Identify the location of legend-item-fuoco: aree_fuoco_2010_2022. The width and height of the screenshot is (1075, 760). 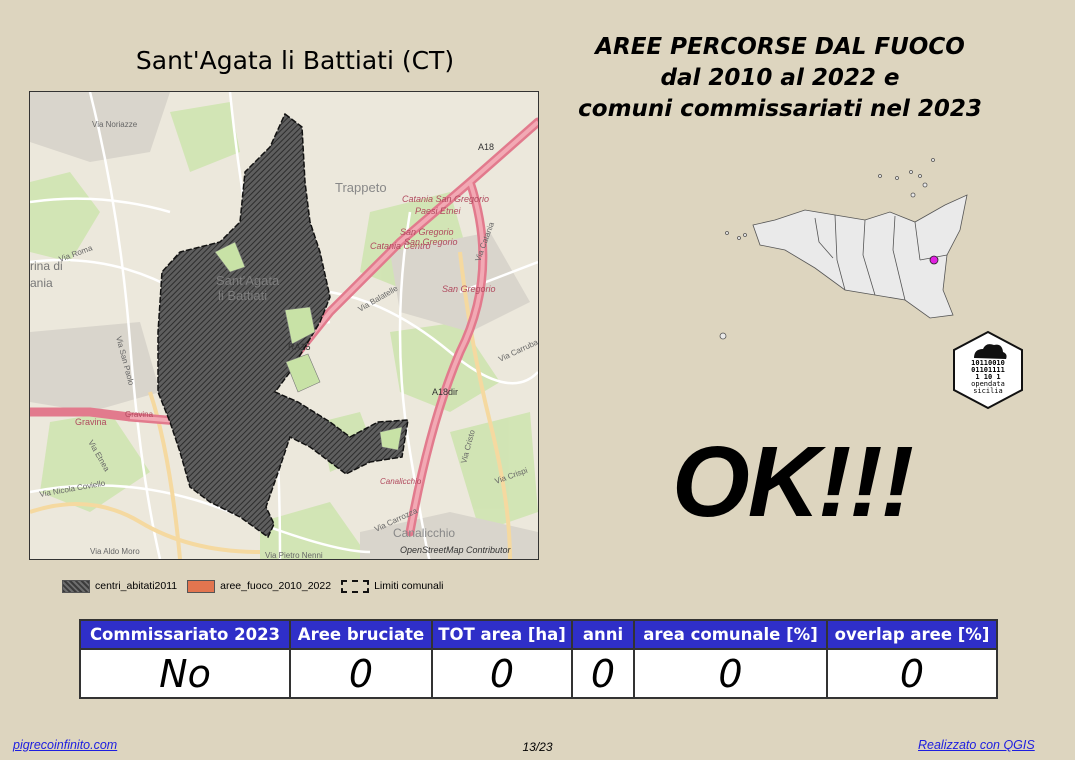
(259, 586).